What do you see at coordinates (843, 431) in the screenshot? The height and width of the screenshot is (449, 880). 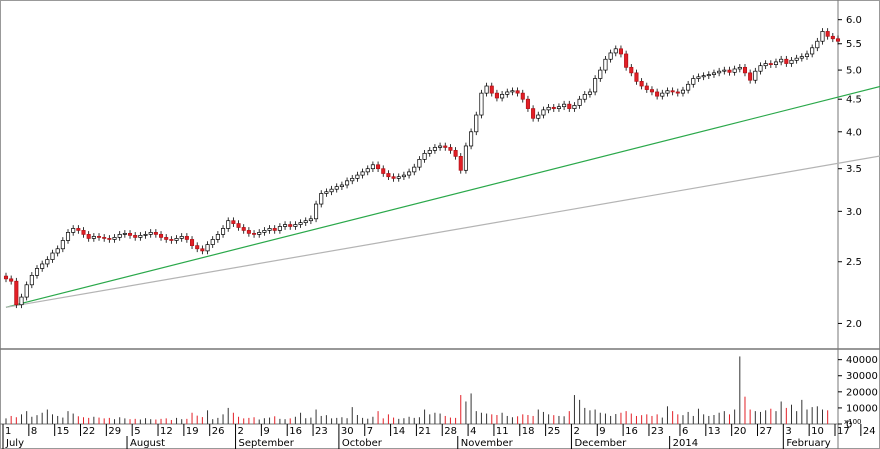 I see `date-tick-label: 17` at bounding box center [843, 431].